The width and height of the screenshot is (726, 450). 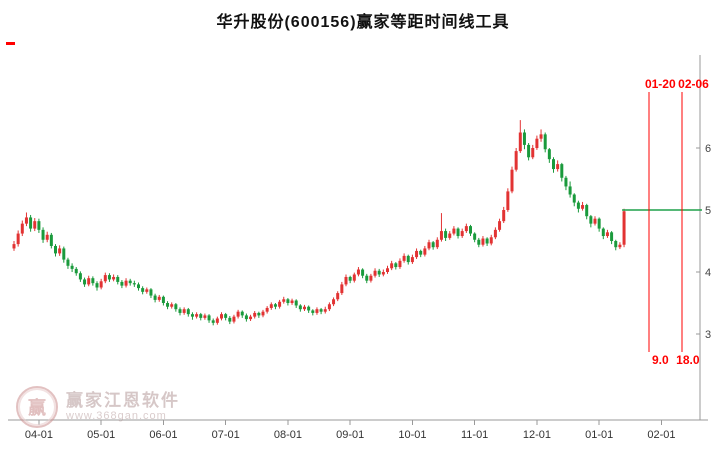 What do you see at coordinates (693, 84) in the screenshot?
I see `timeline-date-label: 02-06` at bounding box center [693, 84].